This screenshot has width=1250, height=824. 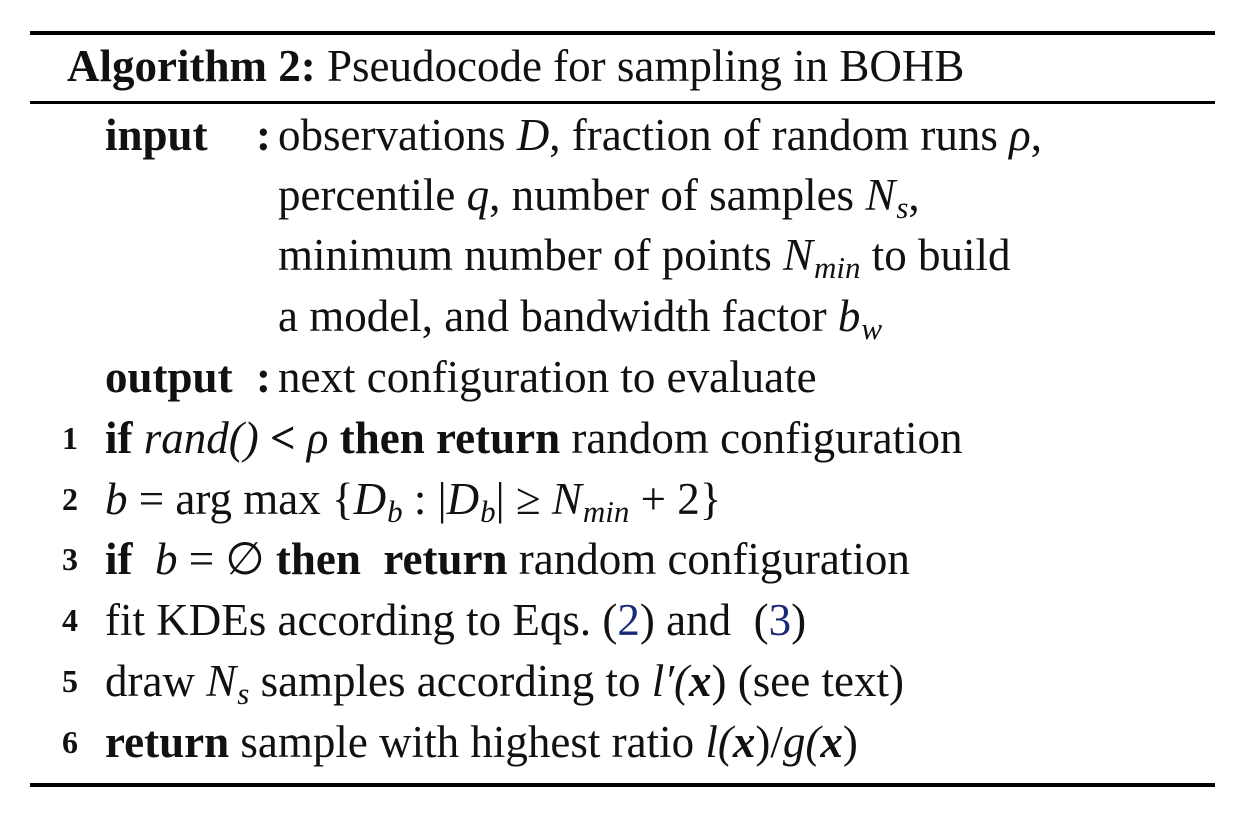 What do you see at coordinates (70, 559) in the screenshot?
I see `line-number-3: 3` at bounding box center [70, 559].